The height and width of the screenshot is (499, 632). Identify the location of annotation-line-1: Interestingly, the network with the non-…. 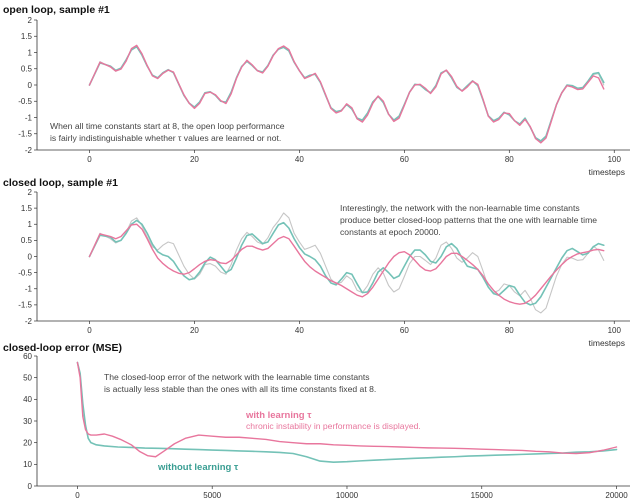
(460, 208).